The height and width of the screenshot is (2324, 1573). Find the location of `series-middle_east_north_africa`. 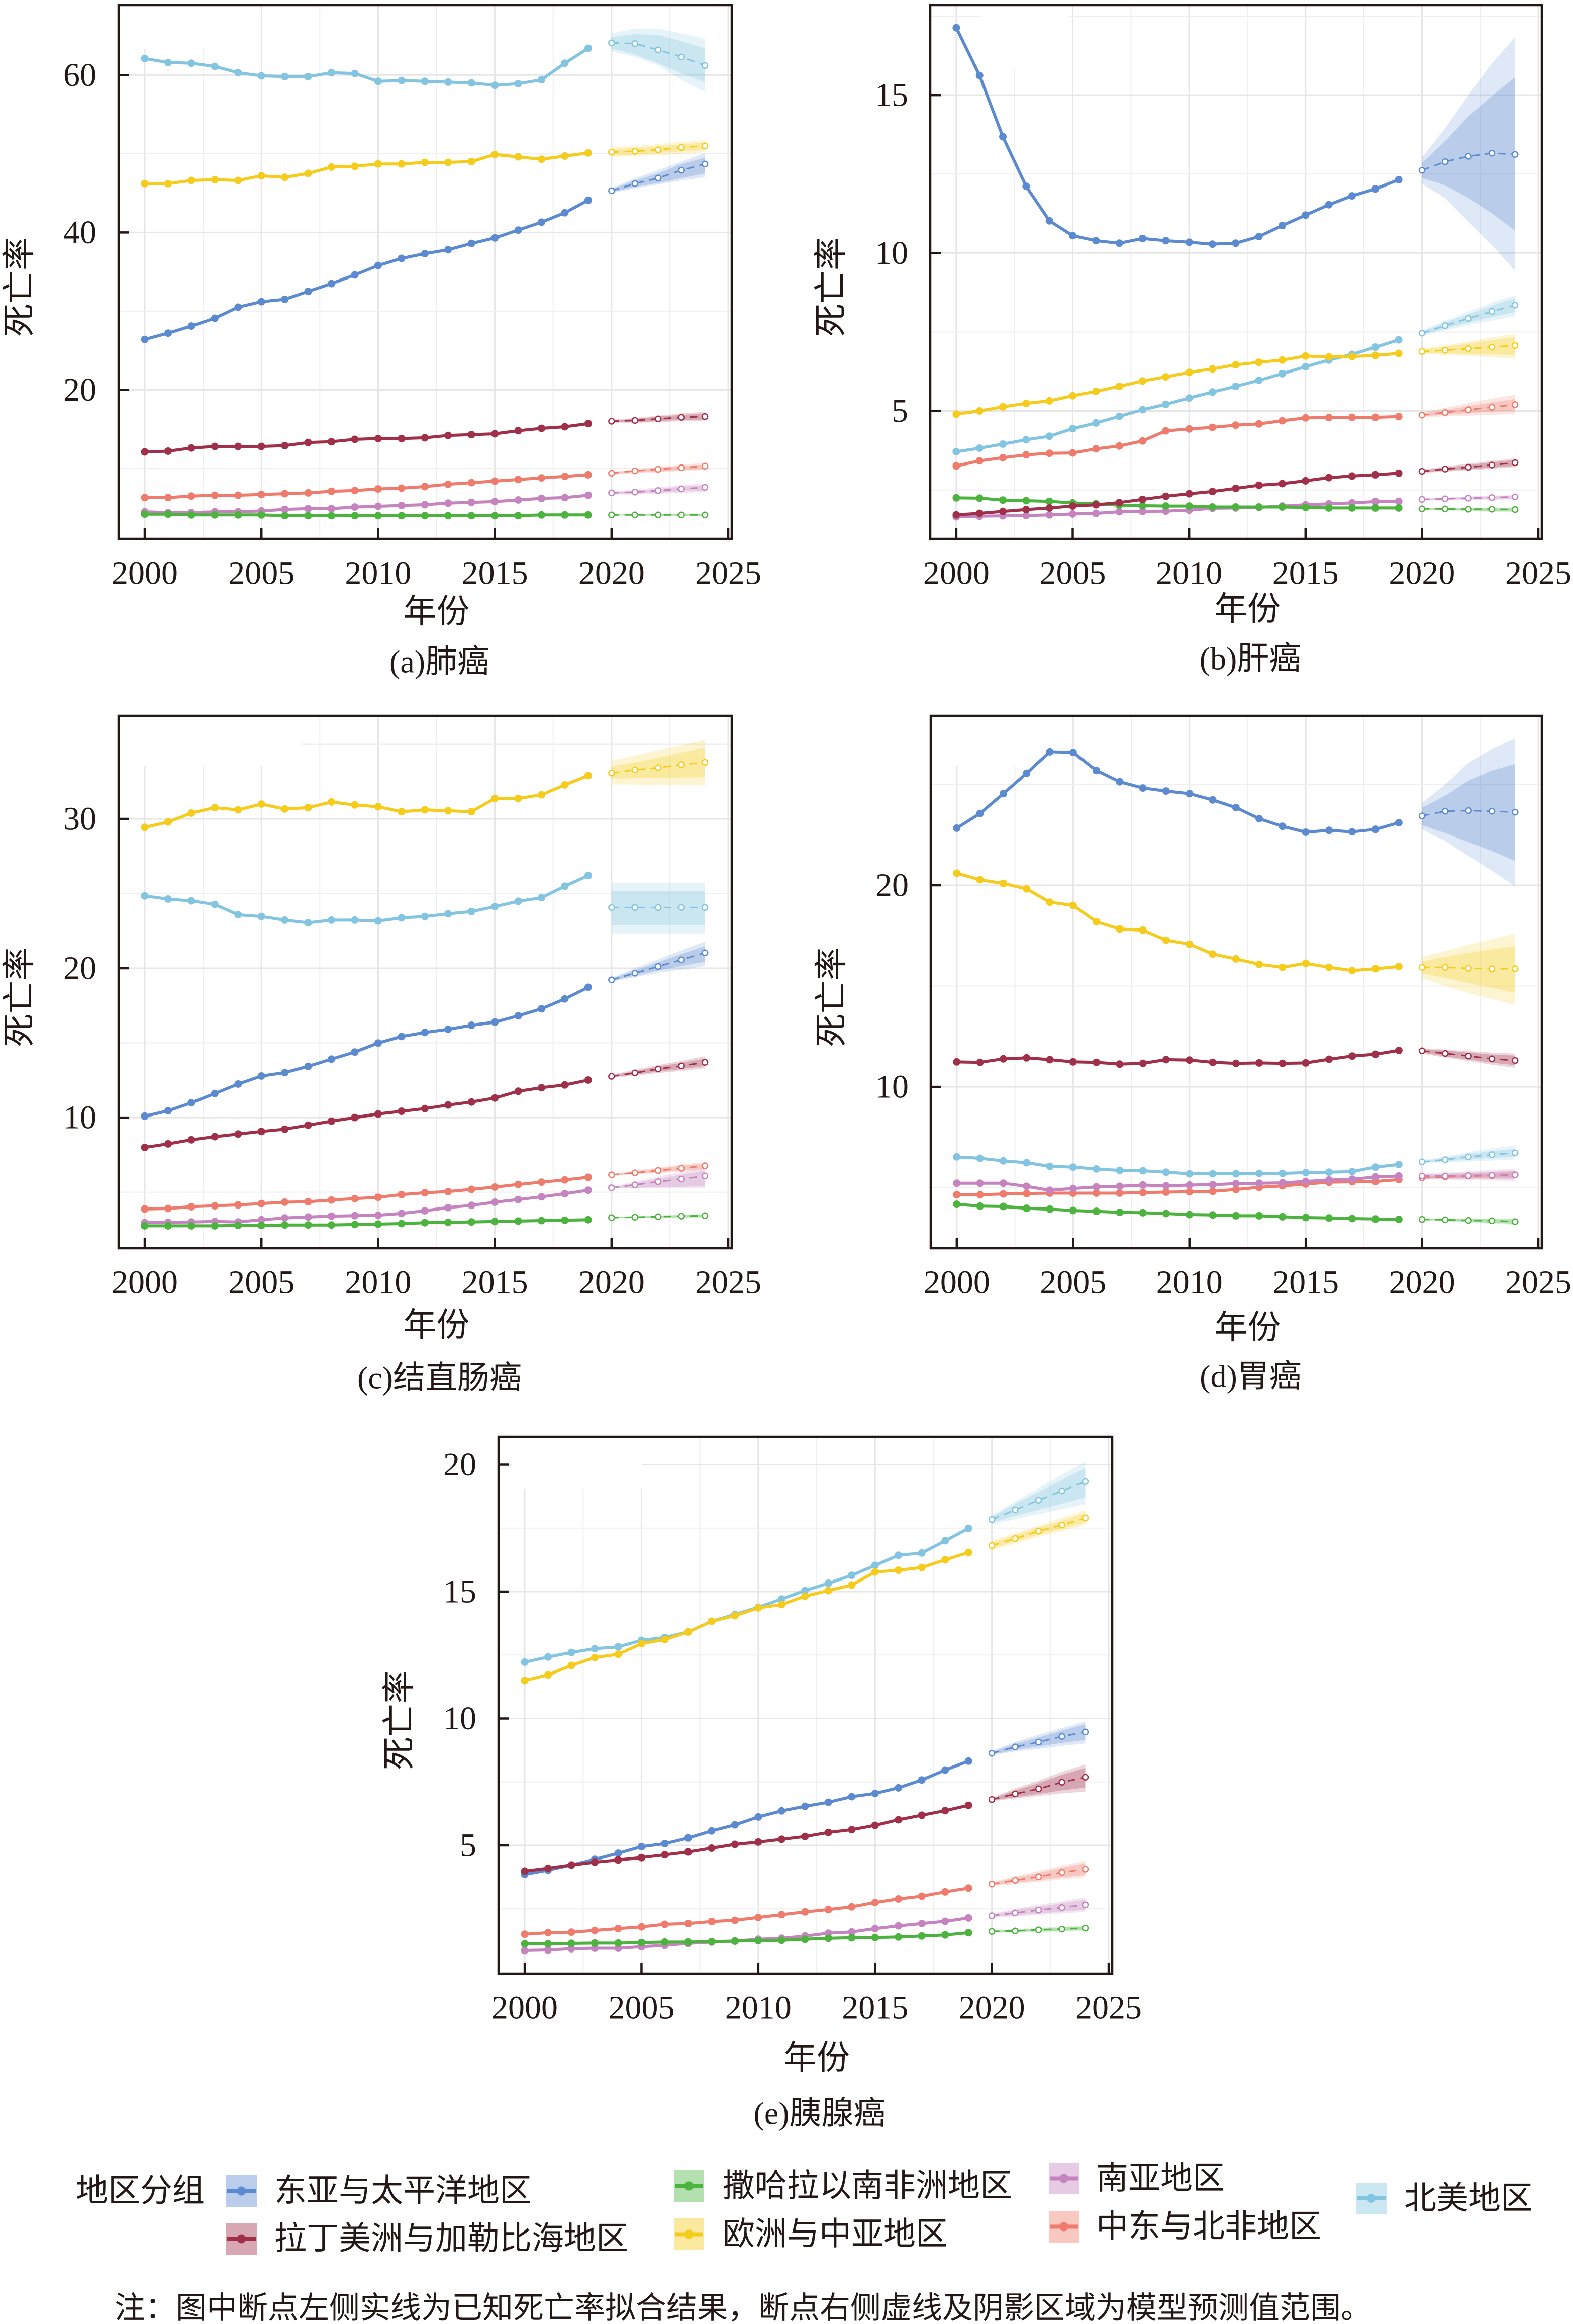

series-middle_east_north_africa is located at coordinates (1235, 436).